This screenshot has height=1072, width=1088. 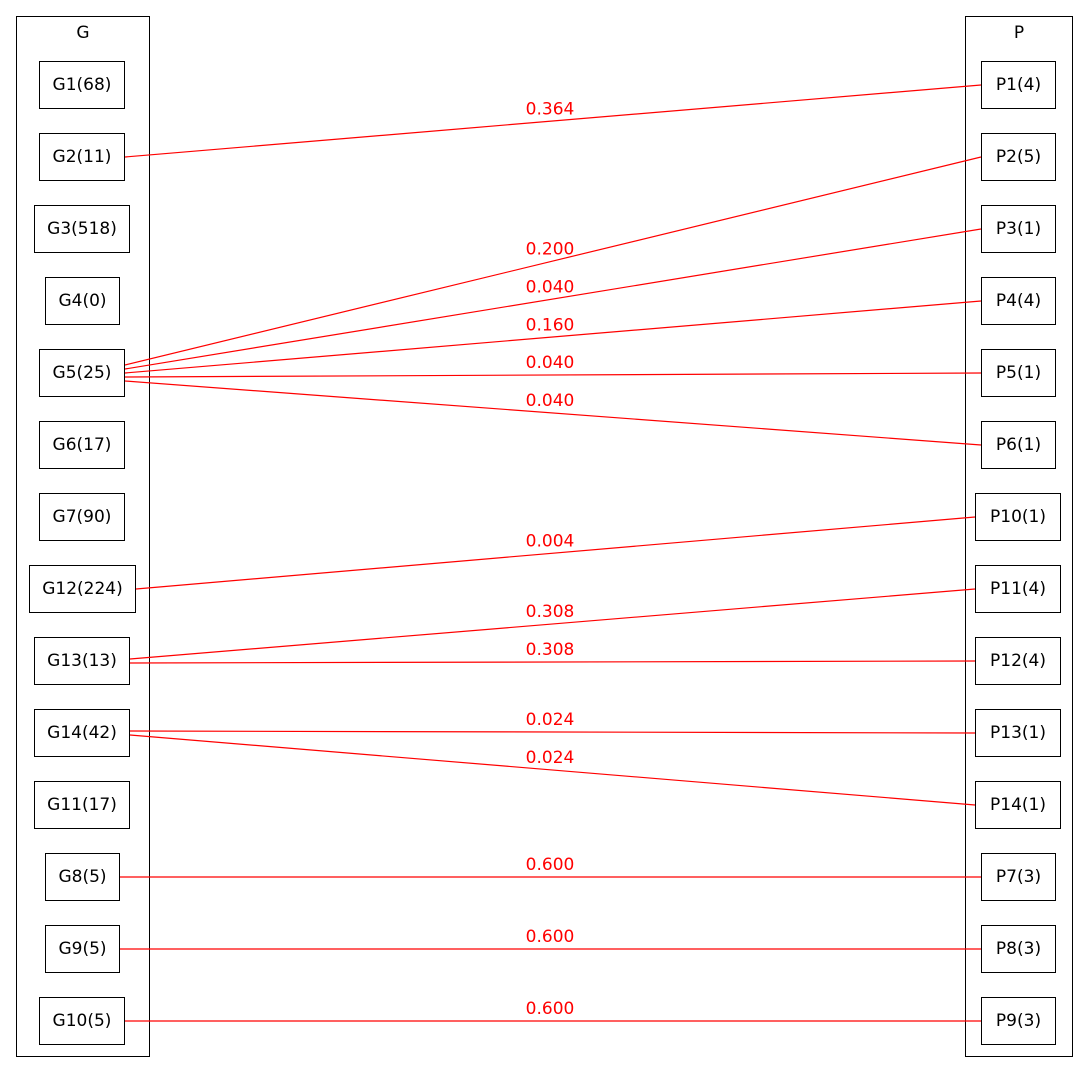 I want to click on node-g13: G13(13), so click(x=82, y=661).